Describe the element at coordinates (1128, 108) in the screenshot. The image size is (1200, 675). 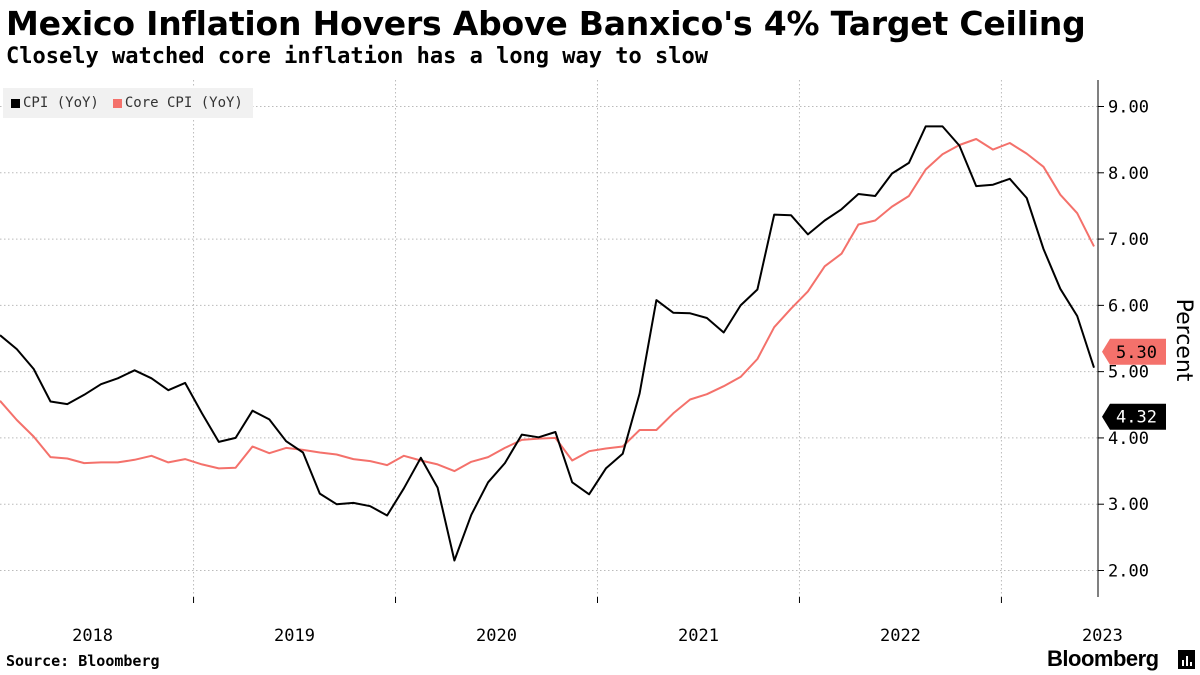
I see `y-tick-label: 9.00` at that location.